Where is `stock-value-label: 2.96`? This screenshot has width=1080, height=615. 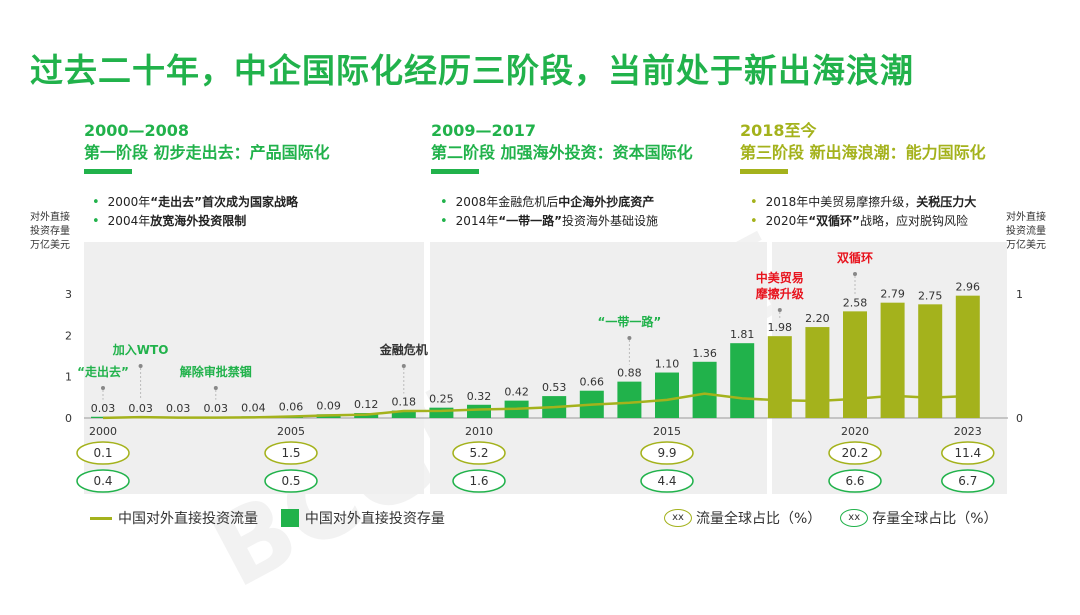 stock-value-label: 2.96 is located at coordinates (968, 287).